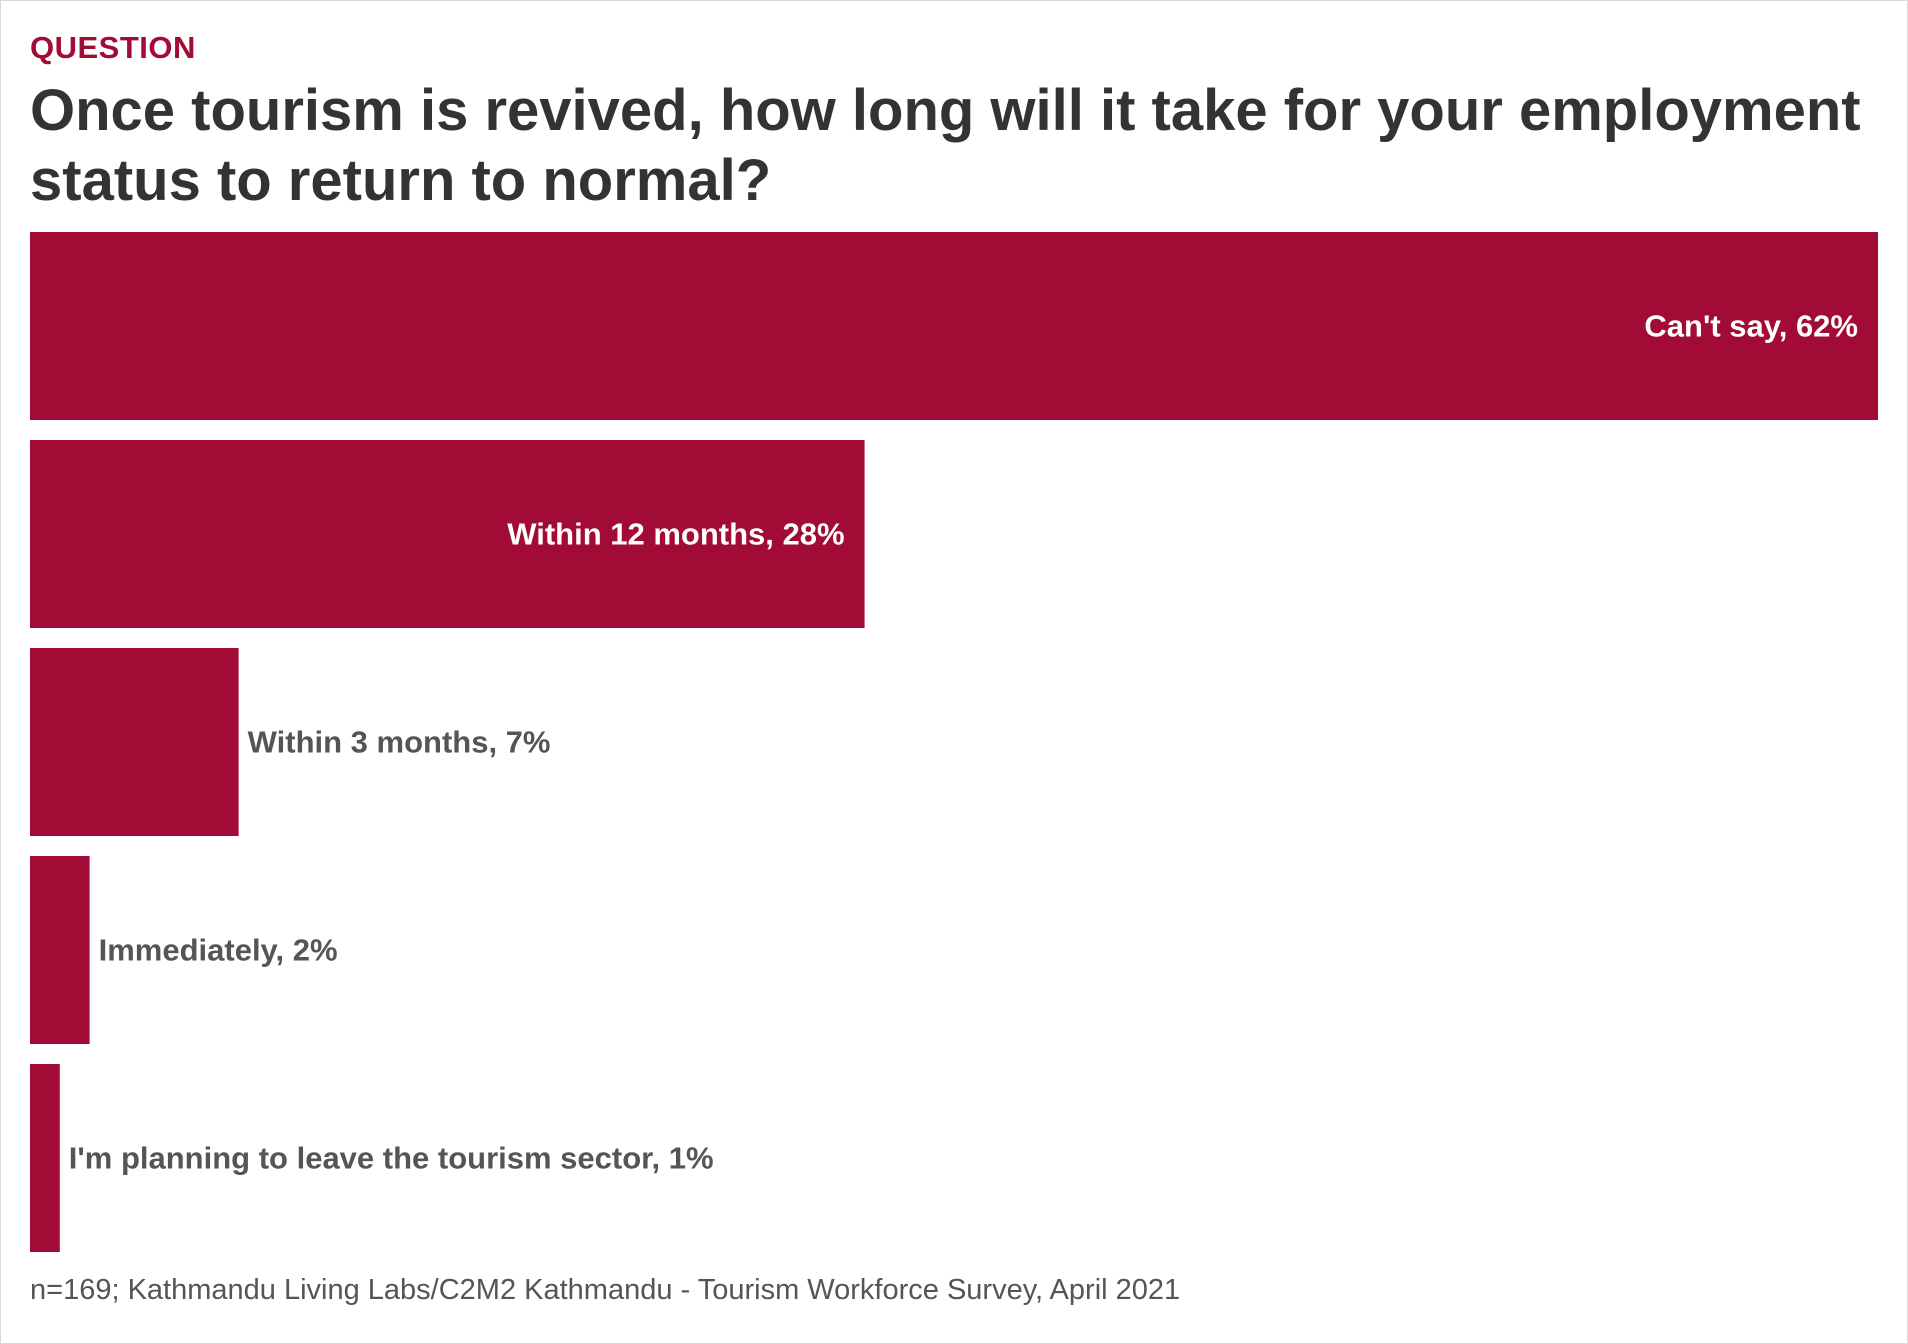 The height and width of the screenshot is (1344, 1908). What do you see at coordinates (1751, 326) in the screenshot?
I see `bar-label-0: Can't say, 62%` at bounding box center [1751, 326].